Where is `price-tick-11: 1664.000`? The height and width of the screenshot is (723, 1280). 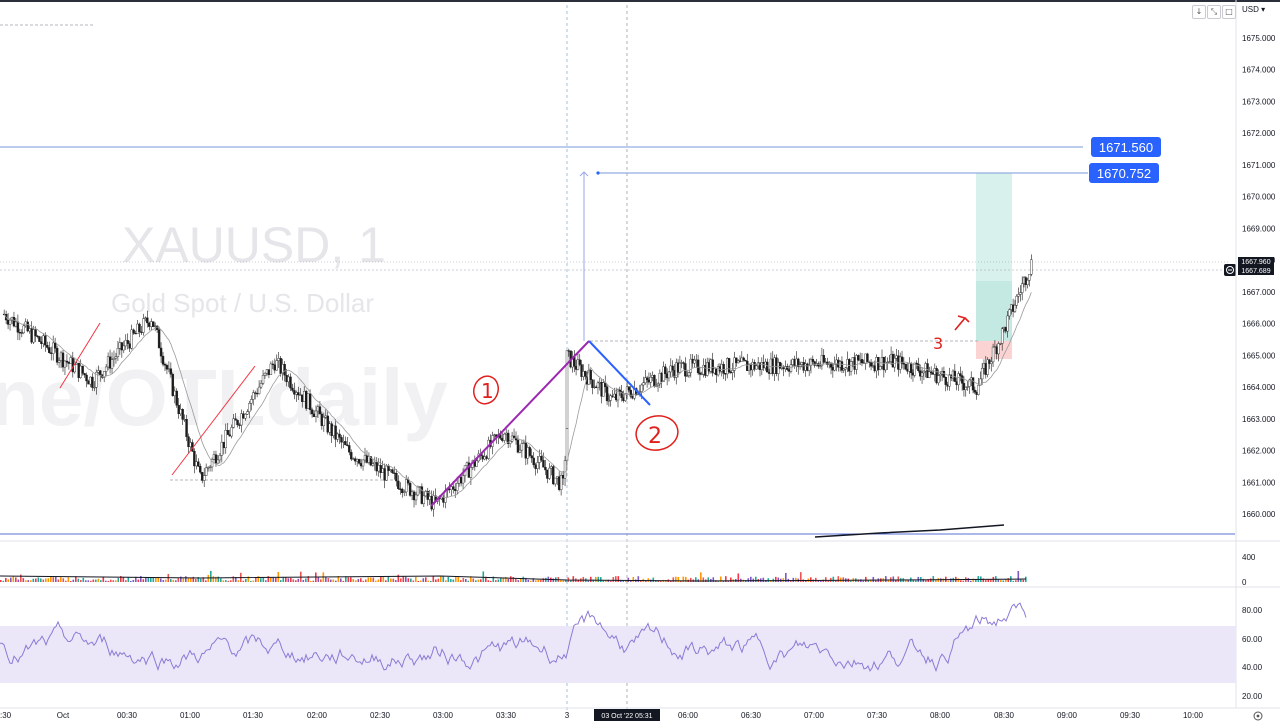
price-tick-11: 1664.000 is located at coordinates (1259, 387).